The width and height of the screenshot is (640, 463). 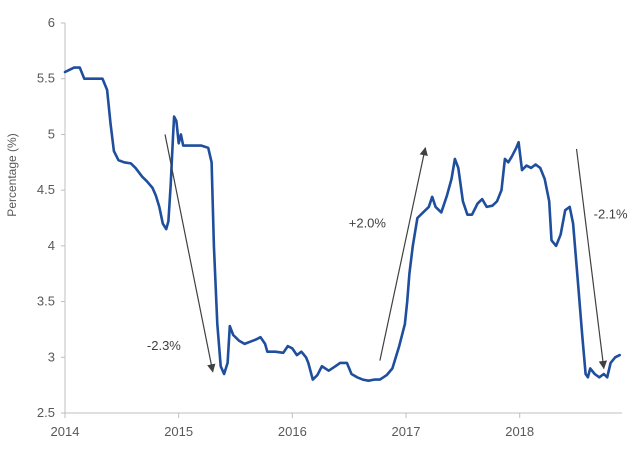 What do you see at coordinates (12, 174) in the screenshot?
I see `y-axis-title: Percentage (%)` at bounding box center [12, 174].